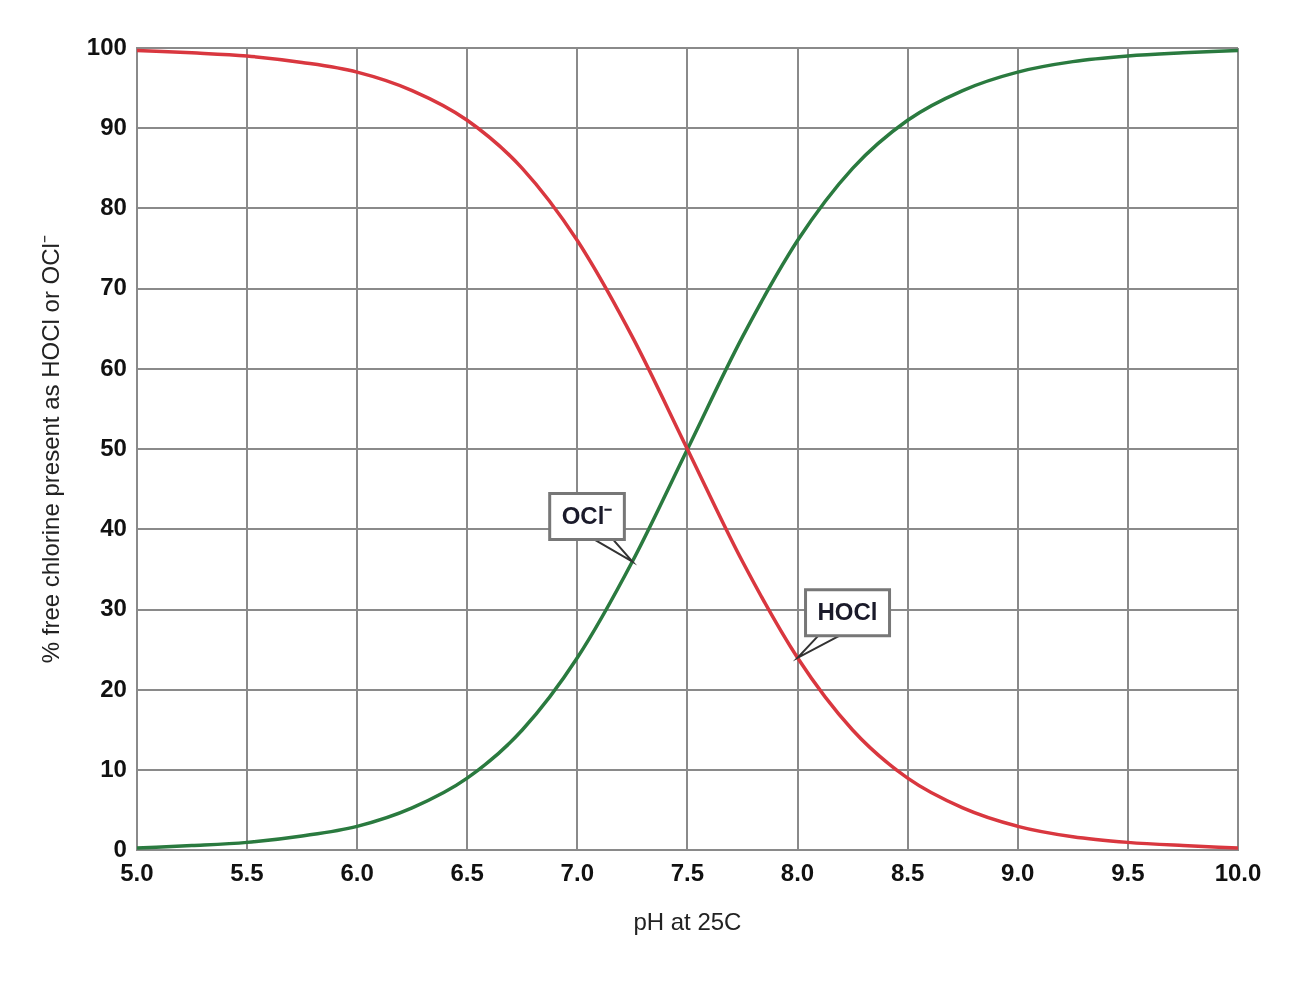 This screenshot has height=983, width=1315. Describe the element at coordinates (113, 287) in the screenshot. I see `y-tick-label: 70` at that location.